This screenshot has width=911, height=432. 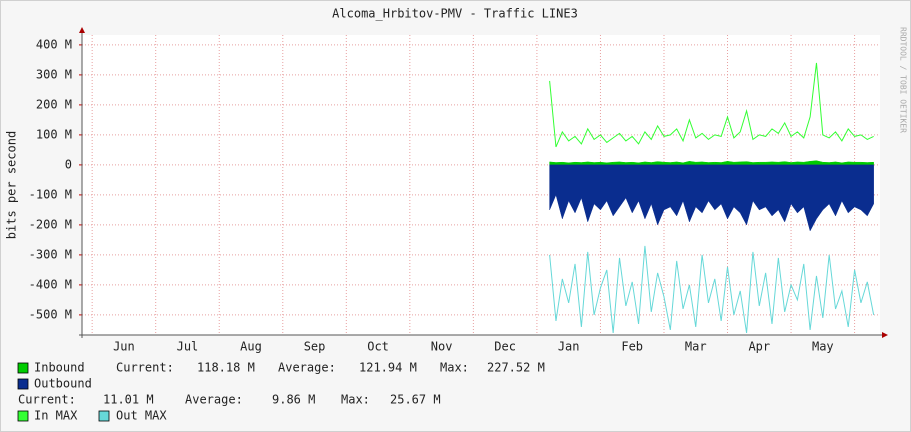 I want to click on legend-stat: 121.94 M, so click(x=388, y=368).